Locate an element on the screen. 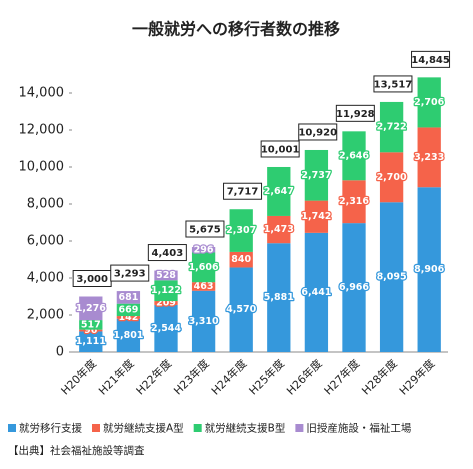  data-label: 1,111 is located at coordinates (91, 341).